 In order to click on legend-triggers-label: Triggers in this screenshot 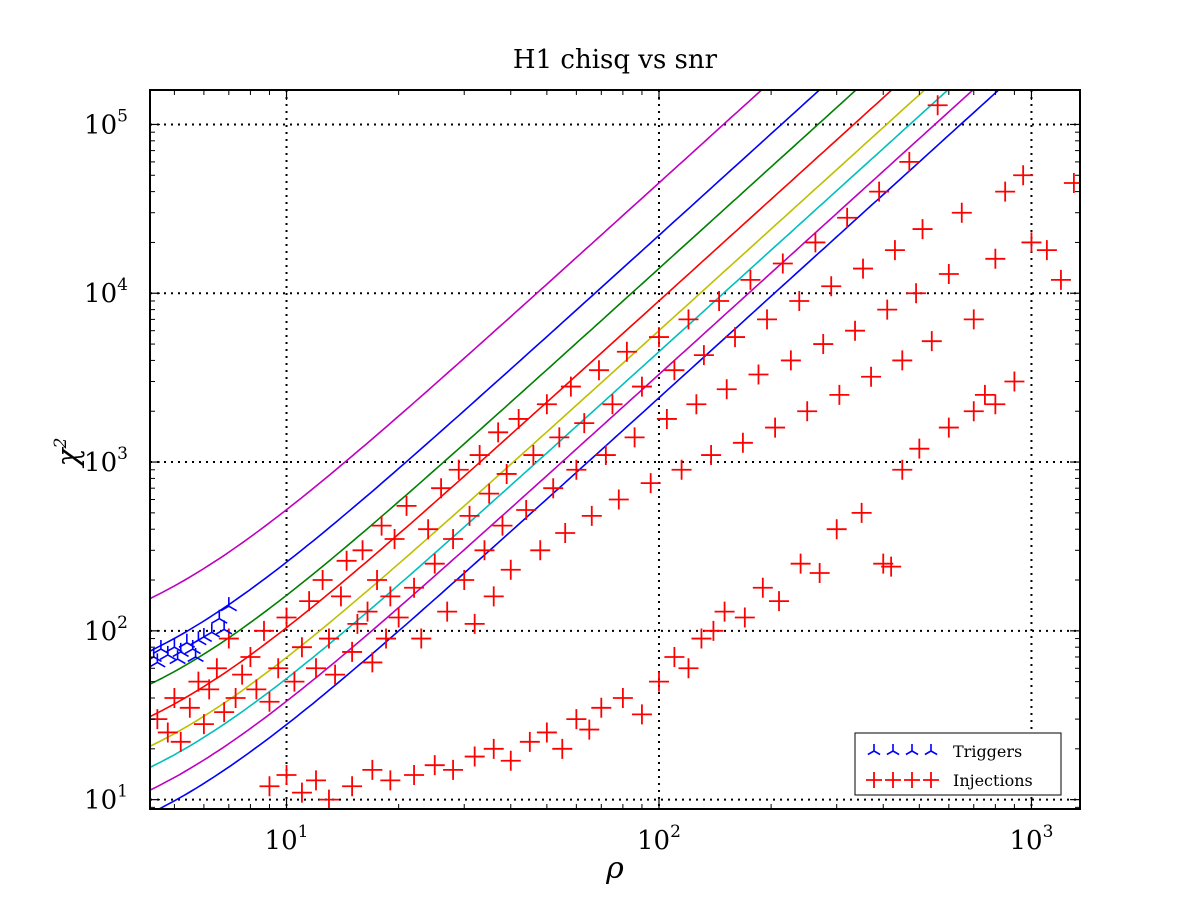, I will do `click(987, 751)`.